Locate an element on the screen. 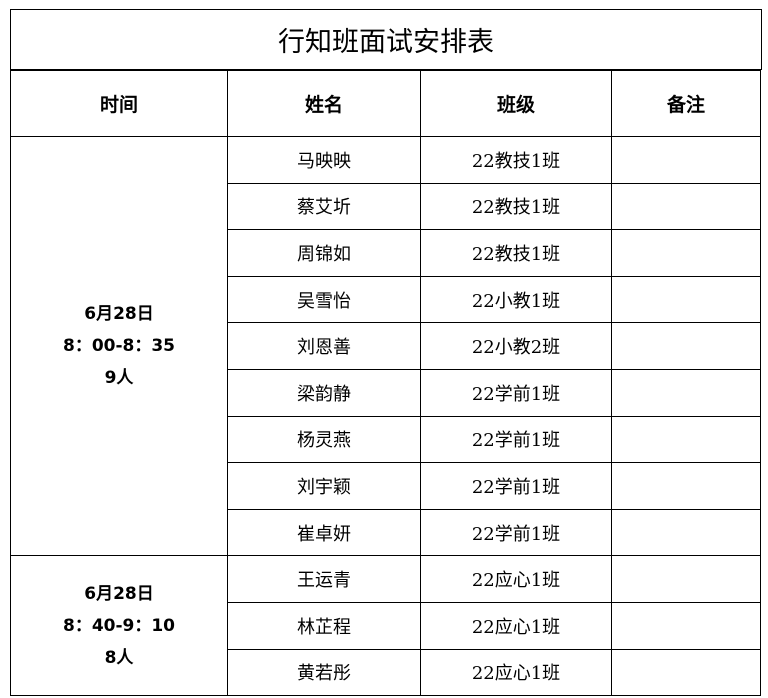  time-slot-line: 8：40-9：10 is located at coordinates (119, 625).